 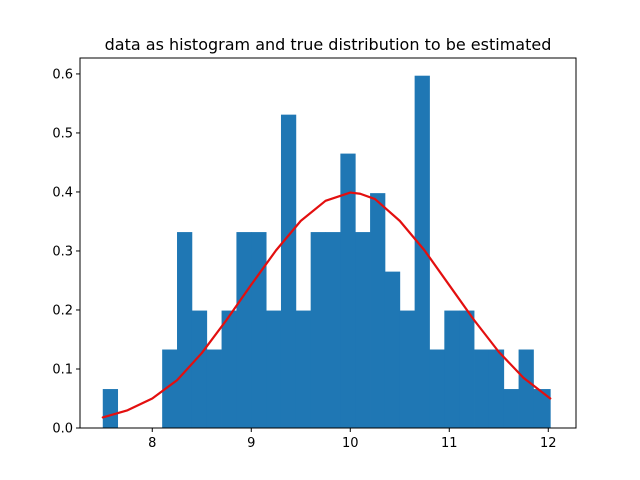 I want to click on x-tick-label: 9, so click(x=251, y=443).